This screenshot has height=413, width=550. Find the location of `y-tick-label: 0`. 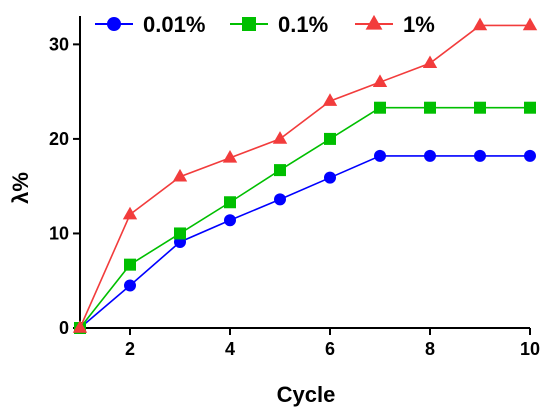

y-tick-label: 0 is located at coordinates (64, 328).